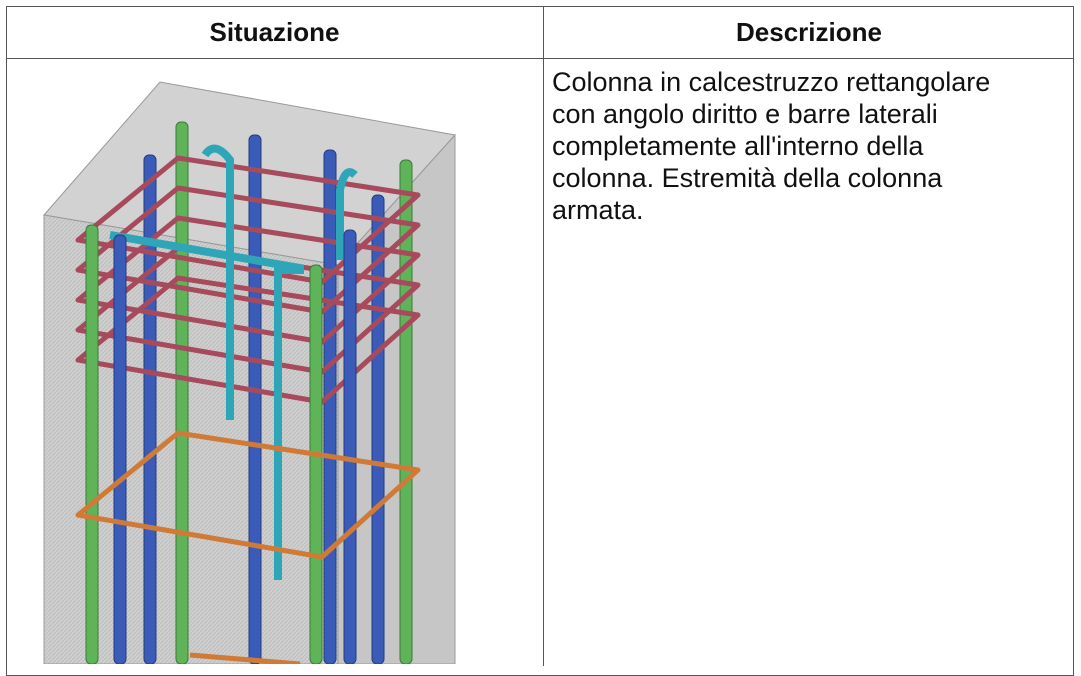 The image size is (1081, 676). What do you see at coordinates (809, 32) in the screenshot?
I see `column-header: Descrizione` at bounding box center [809, 32].